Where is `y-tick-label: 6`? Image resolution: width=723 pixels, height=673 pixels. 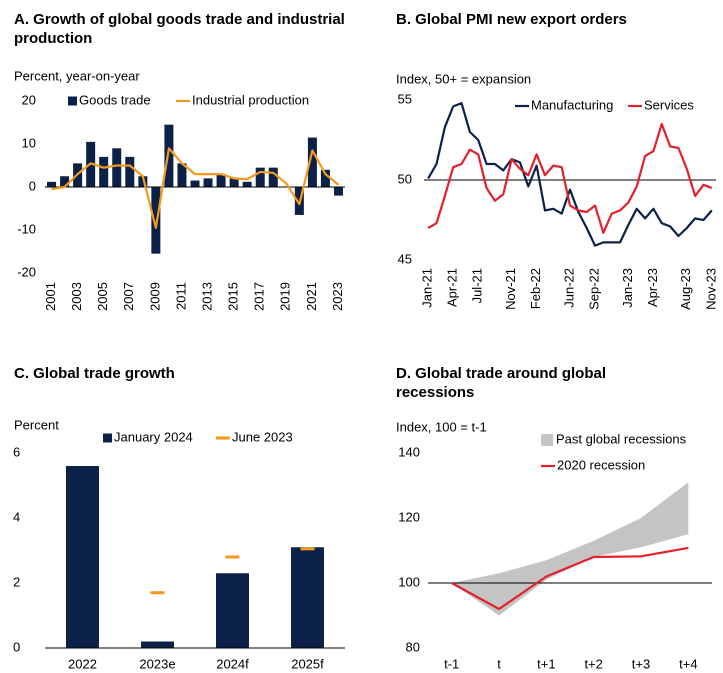
y-tick-label: 6 is located at coordinates (16, 451).